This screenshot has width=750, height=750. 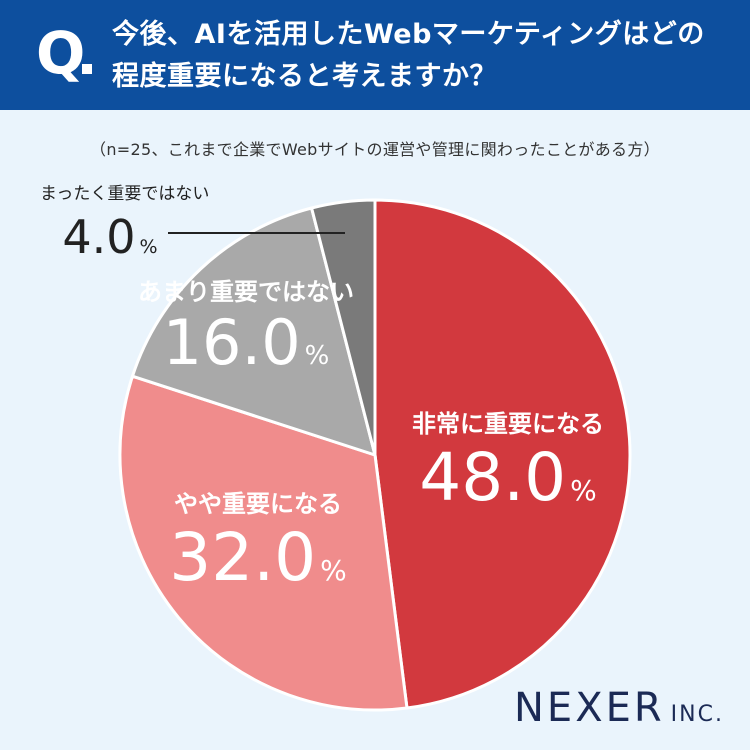 I want to click on q-mark: Q, so click(x=61, y=53).